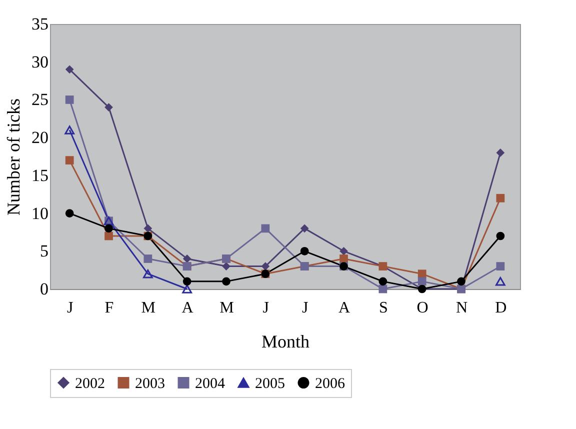 This screenshot has height=429, width=576. I want to click on y-tick-label: 0, so click(44, 289).